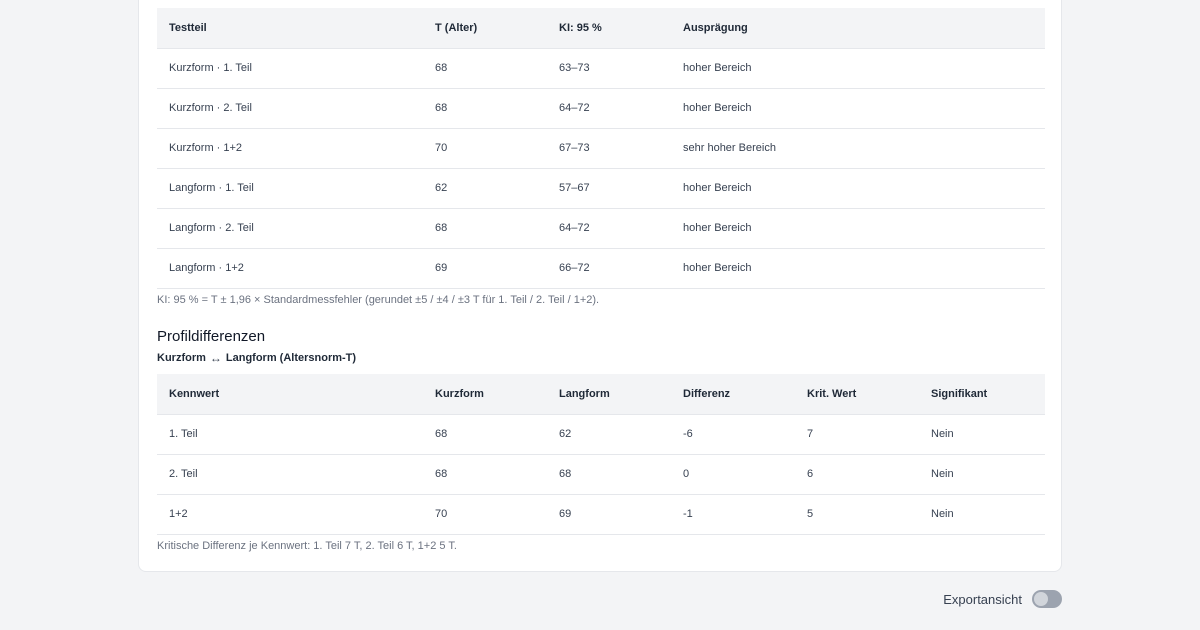 The width and height of the screenshot is (1200, 630). Describe the element at coordinates (857, 514) in the screenshot. I see `cell-krit-wert: 5` at that location.